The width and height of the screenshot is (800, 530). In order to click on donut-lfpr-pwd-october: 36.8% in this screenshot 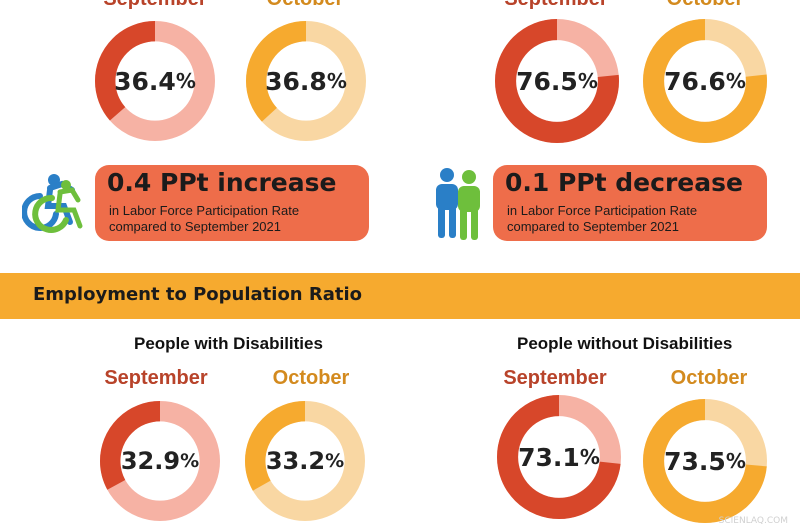, I will do `click(306, 81)`.